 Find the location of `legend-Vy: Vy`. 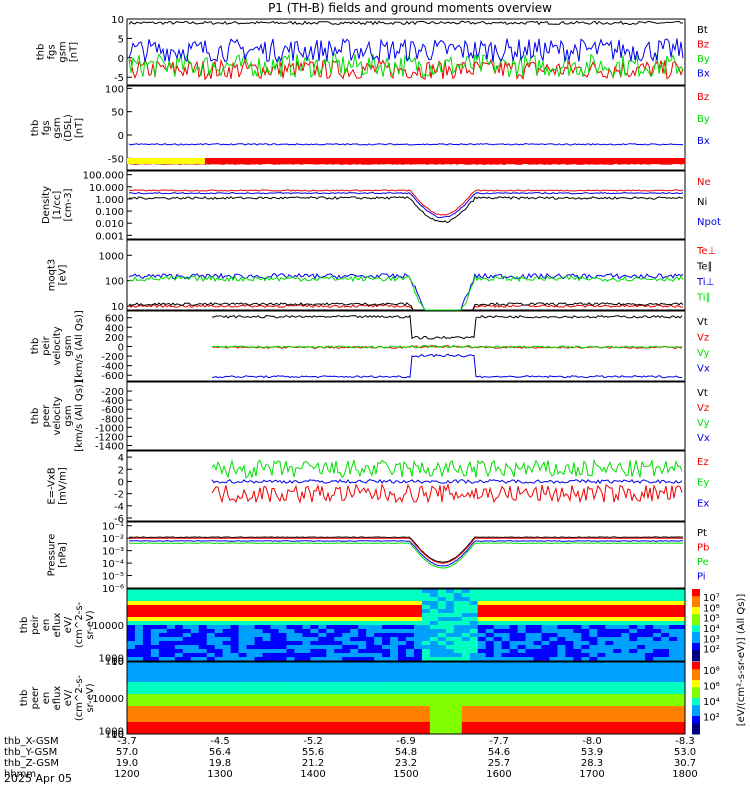

legend-Vy: Vy is located at coordinates (703, 353).